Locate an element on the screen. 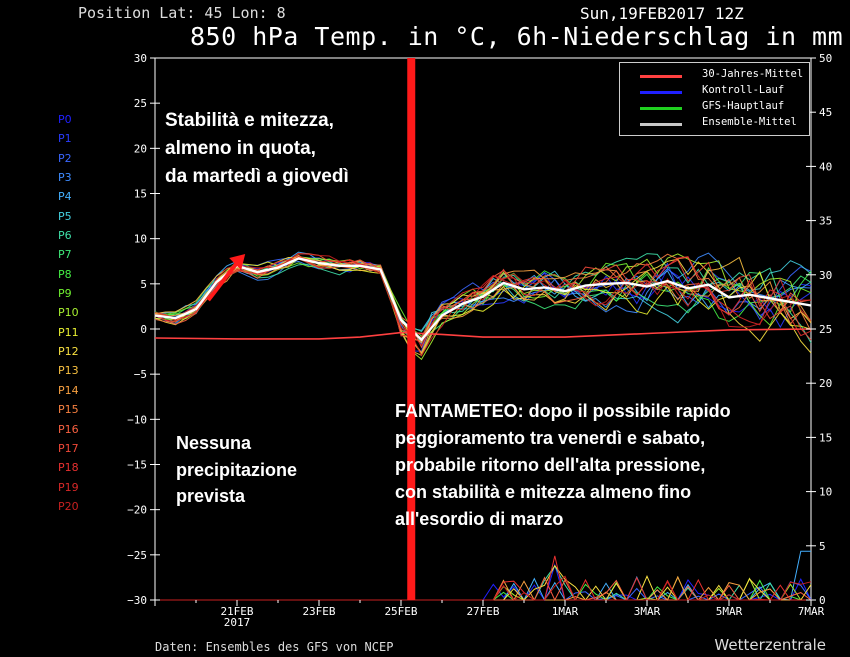  run-date: Sun,19FEB2017 12Z is located at coordinates (662, 13).